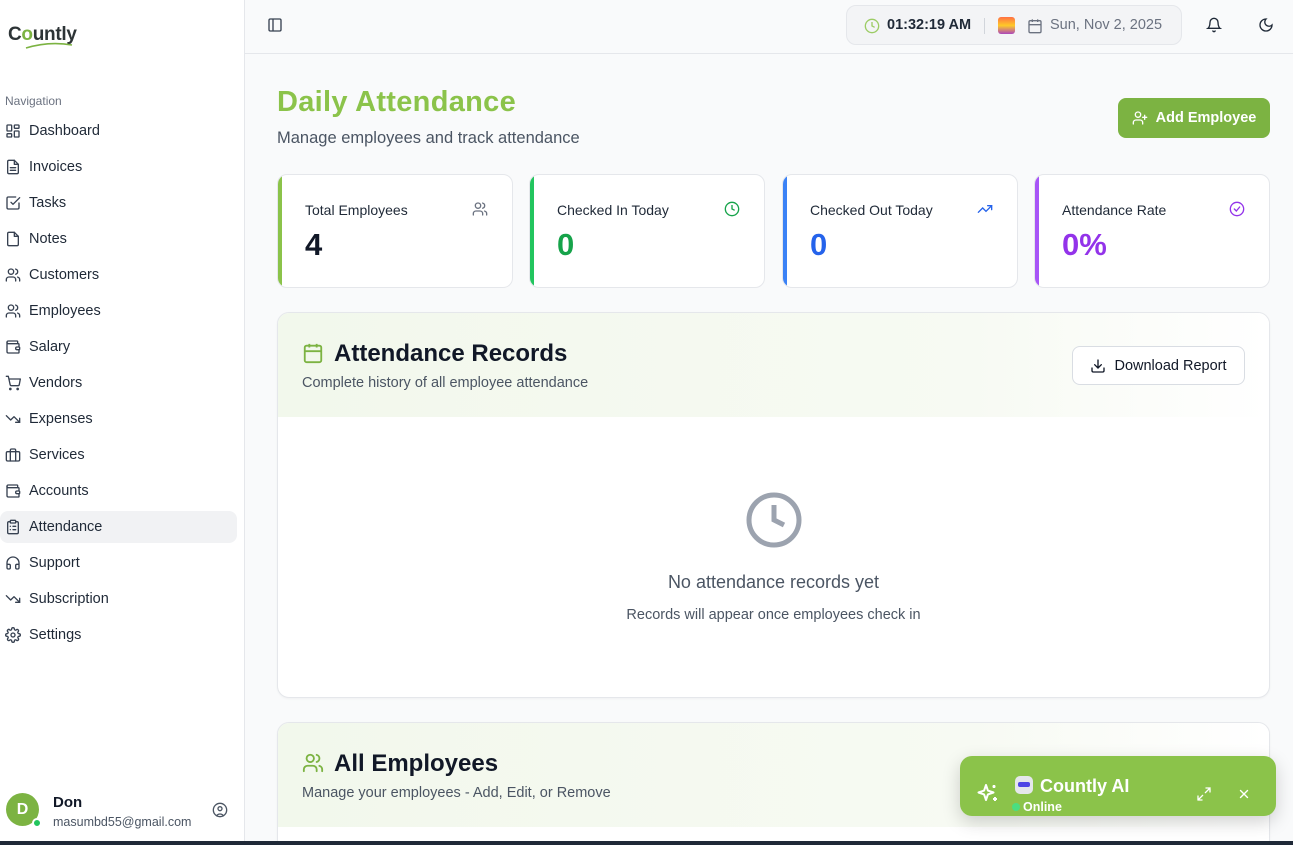 This screenshot has width=1293, height=845. What do you see at coordinates (416, 763) in the screenshot?
I see `all-employees-title: All Employees` at bounding box center [416, 763].